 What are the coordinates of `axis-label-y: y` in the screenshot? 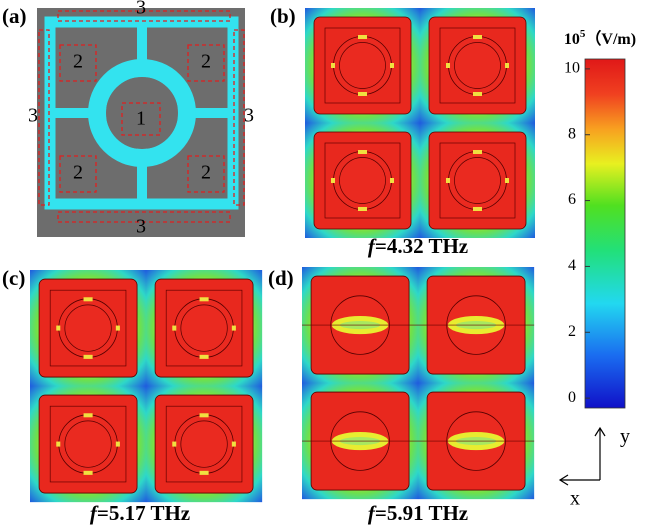 It's located at (625, 437).